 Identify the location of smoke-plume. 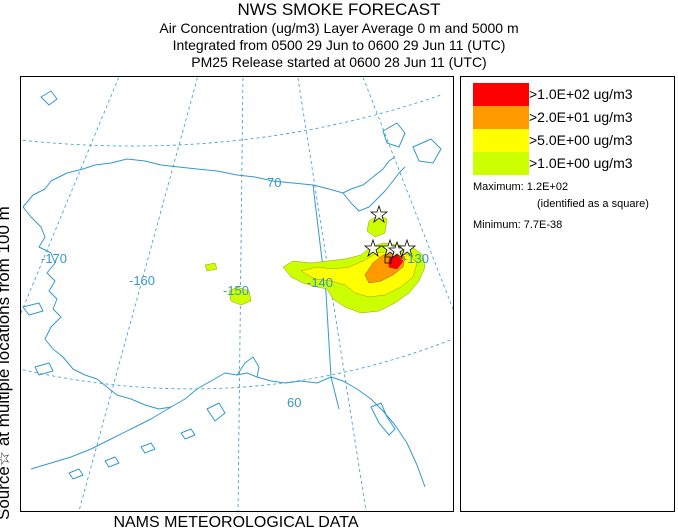
(315, 264).